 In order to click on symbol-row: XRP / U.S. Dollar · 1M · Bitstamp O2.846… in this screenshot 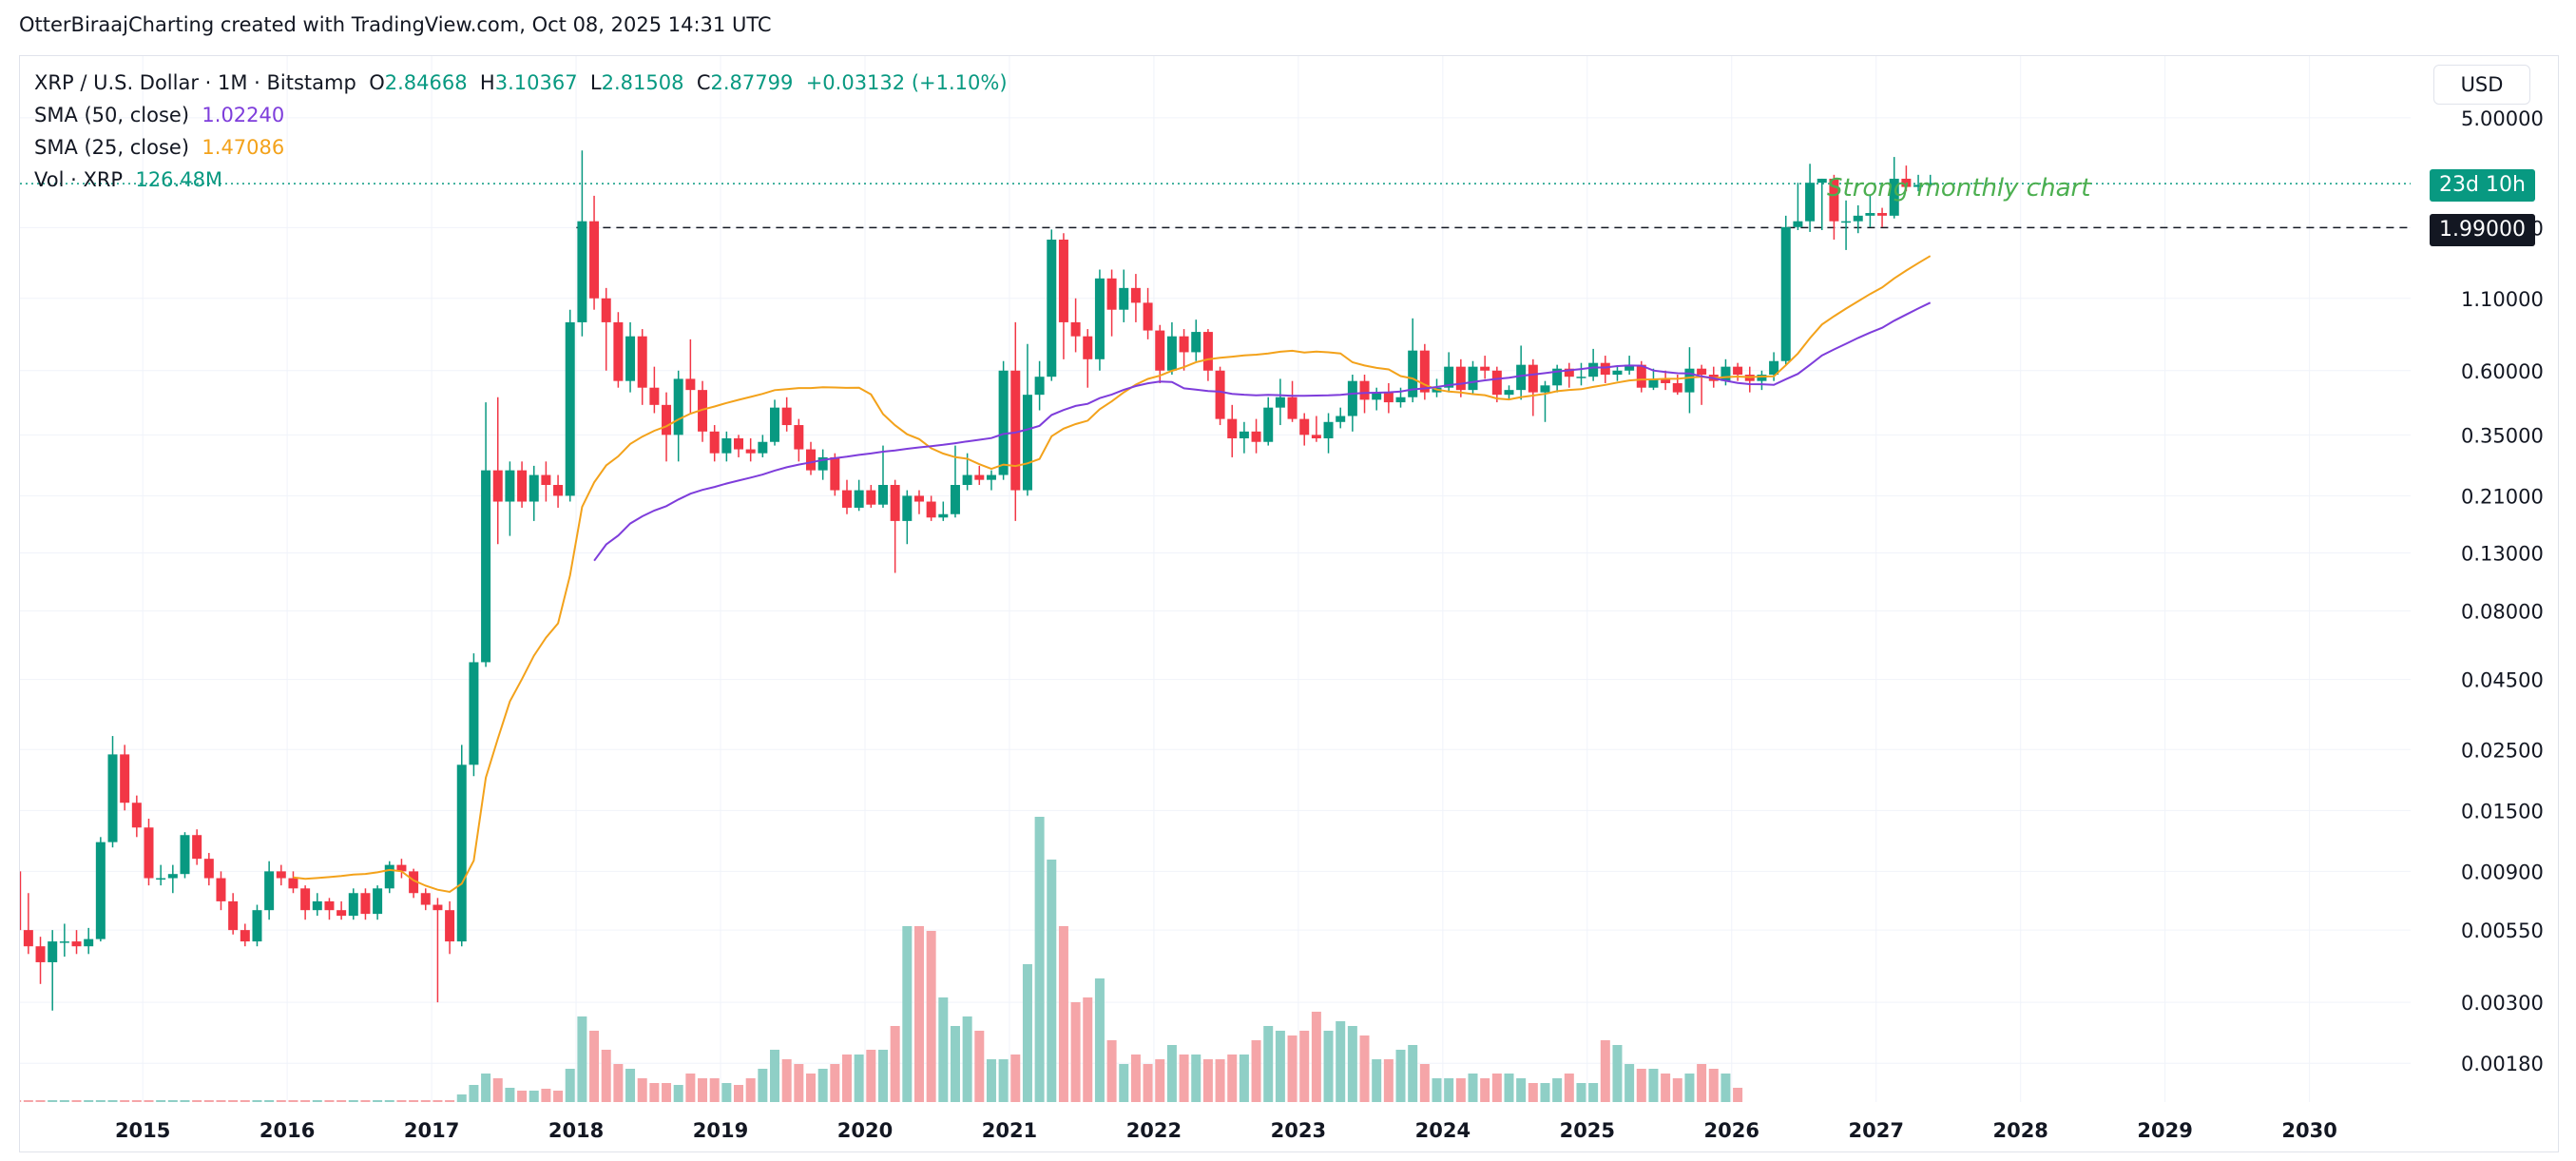, I will do `click(521, 83)`.